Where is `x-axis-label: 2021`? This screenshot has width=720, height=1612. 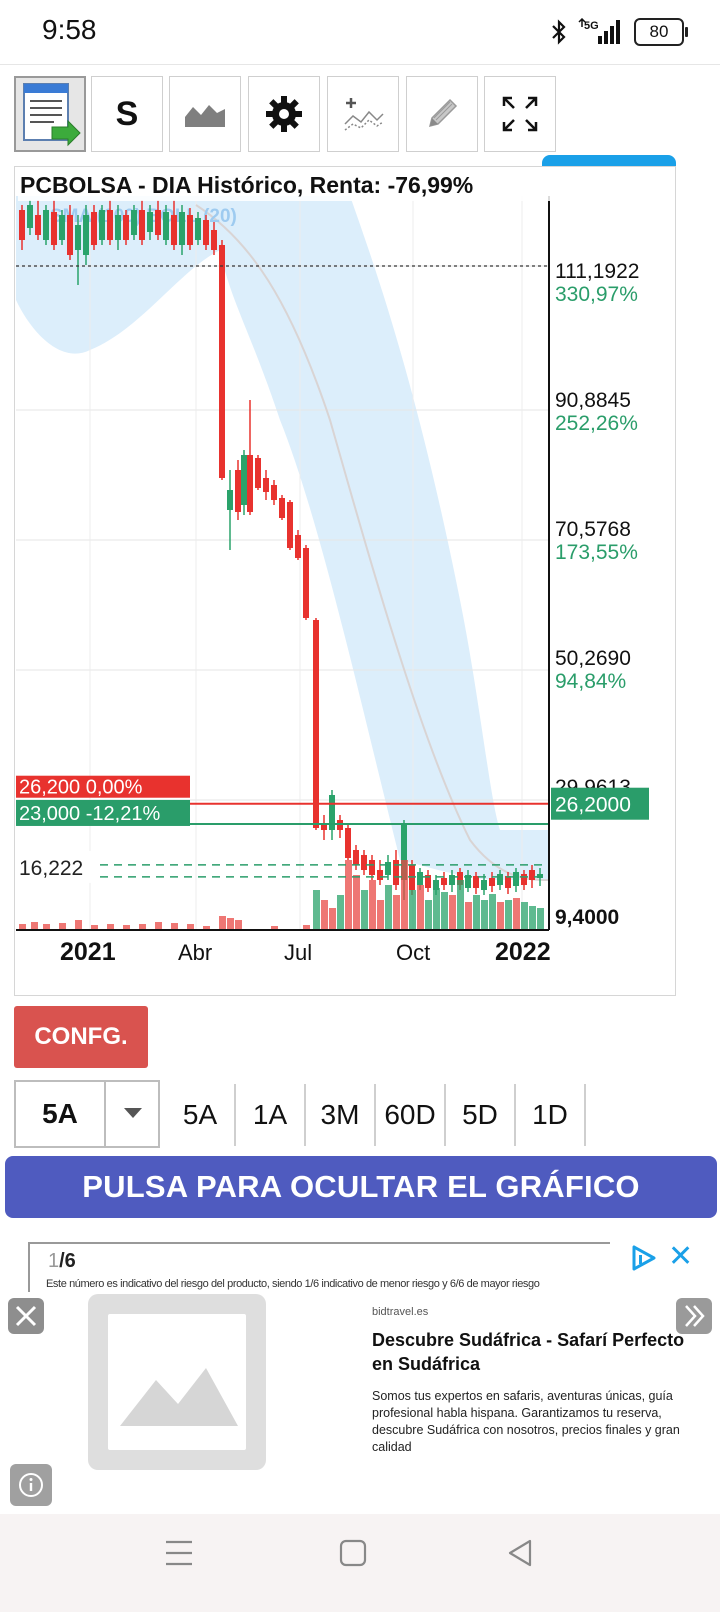 x-axis-label: 2021 is located at coordinates (88, 952).